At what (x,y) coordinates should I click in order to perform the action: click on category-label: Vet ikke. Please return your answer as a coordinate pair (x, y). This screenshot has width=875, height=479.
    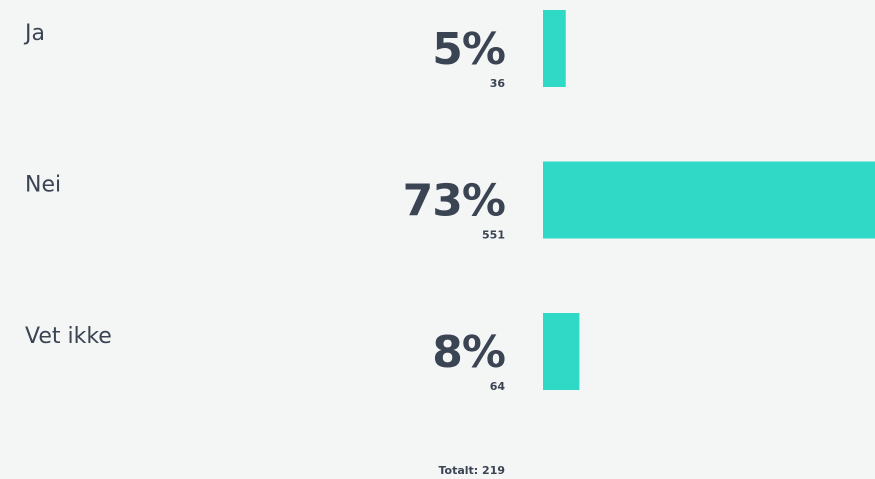
    Looking at the image, I should click on (68, 336).